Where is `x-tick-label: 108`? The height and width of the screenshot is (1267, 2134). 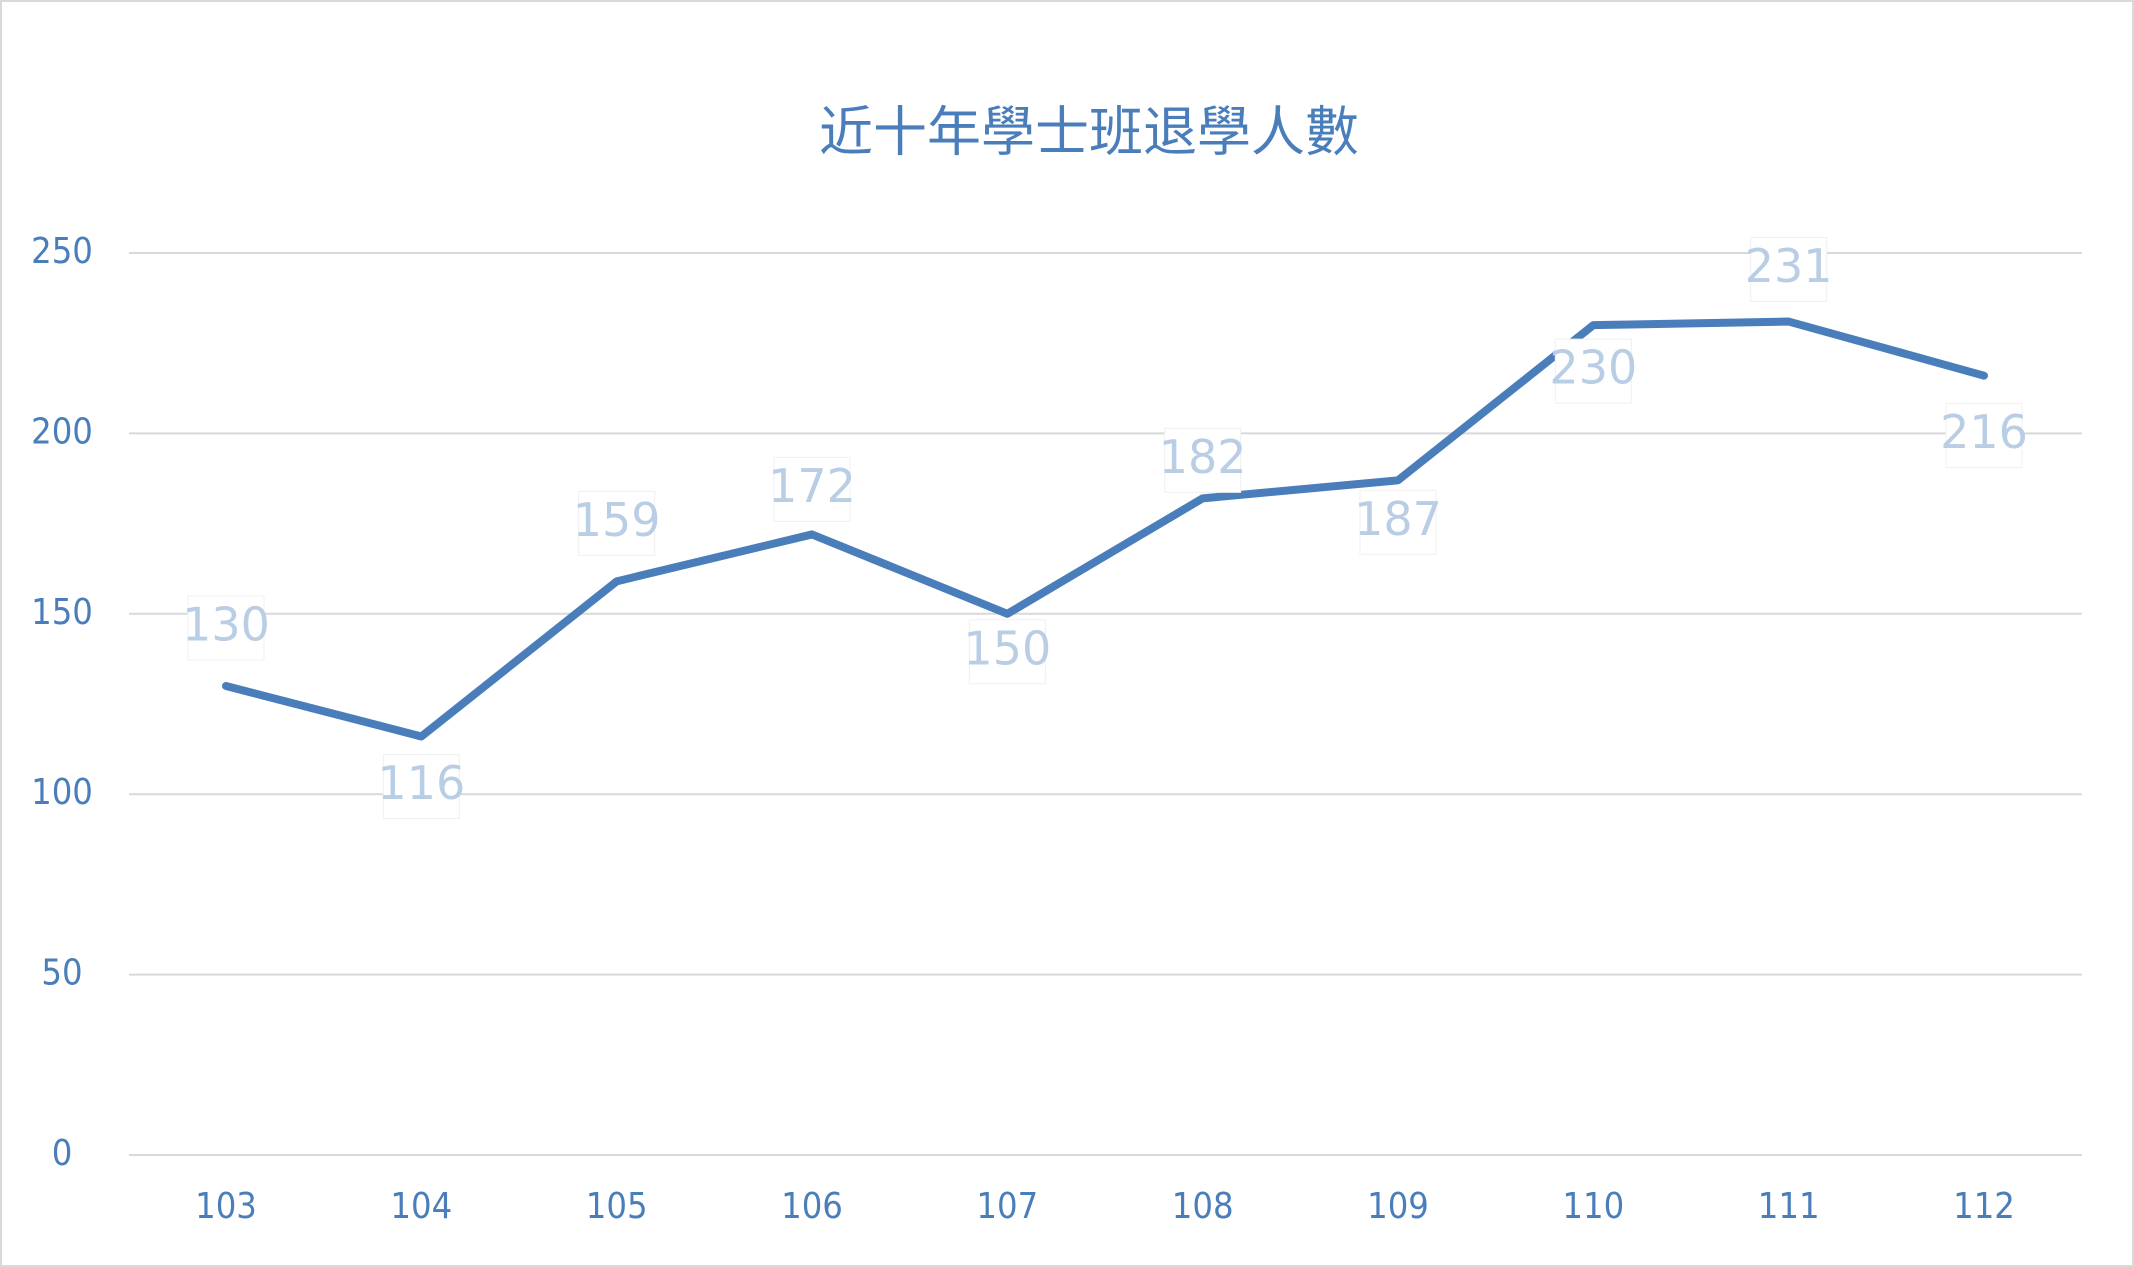
x-tick-label: 108 is located at coordinates (1203, 1206).